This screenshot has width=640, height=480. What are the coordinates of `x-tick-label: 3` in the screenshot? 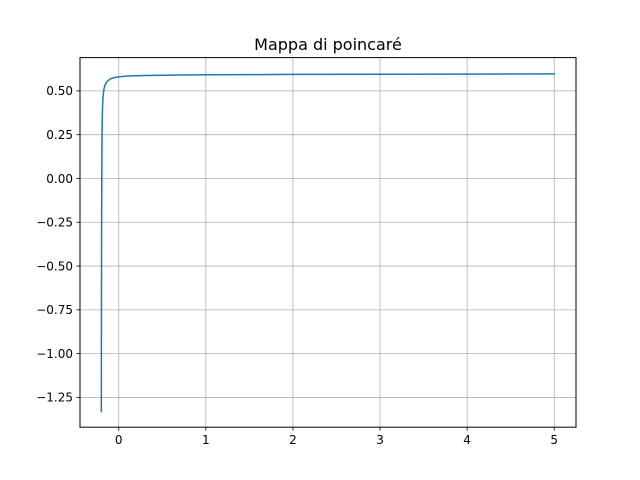 It's located at (380, 440).